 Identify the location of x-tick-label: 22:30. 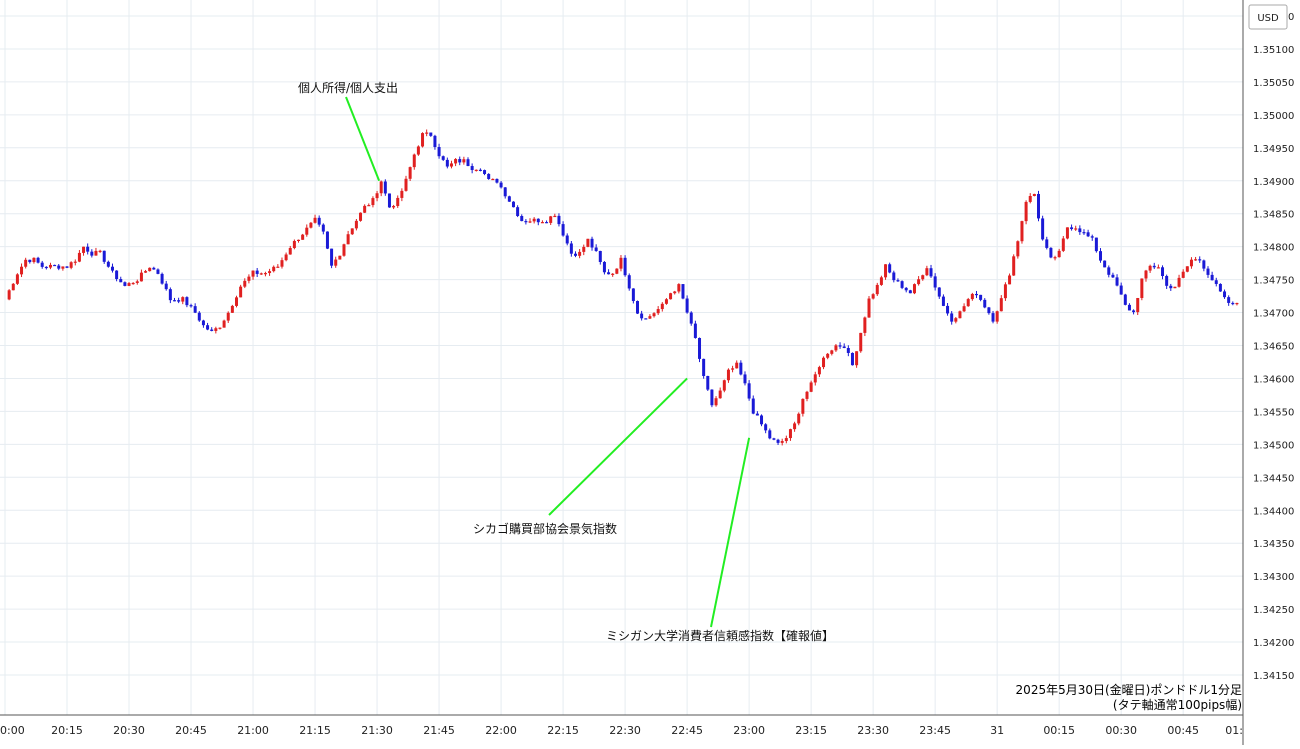
(625, 730).